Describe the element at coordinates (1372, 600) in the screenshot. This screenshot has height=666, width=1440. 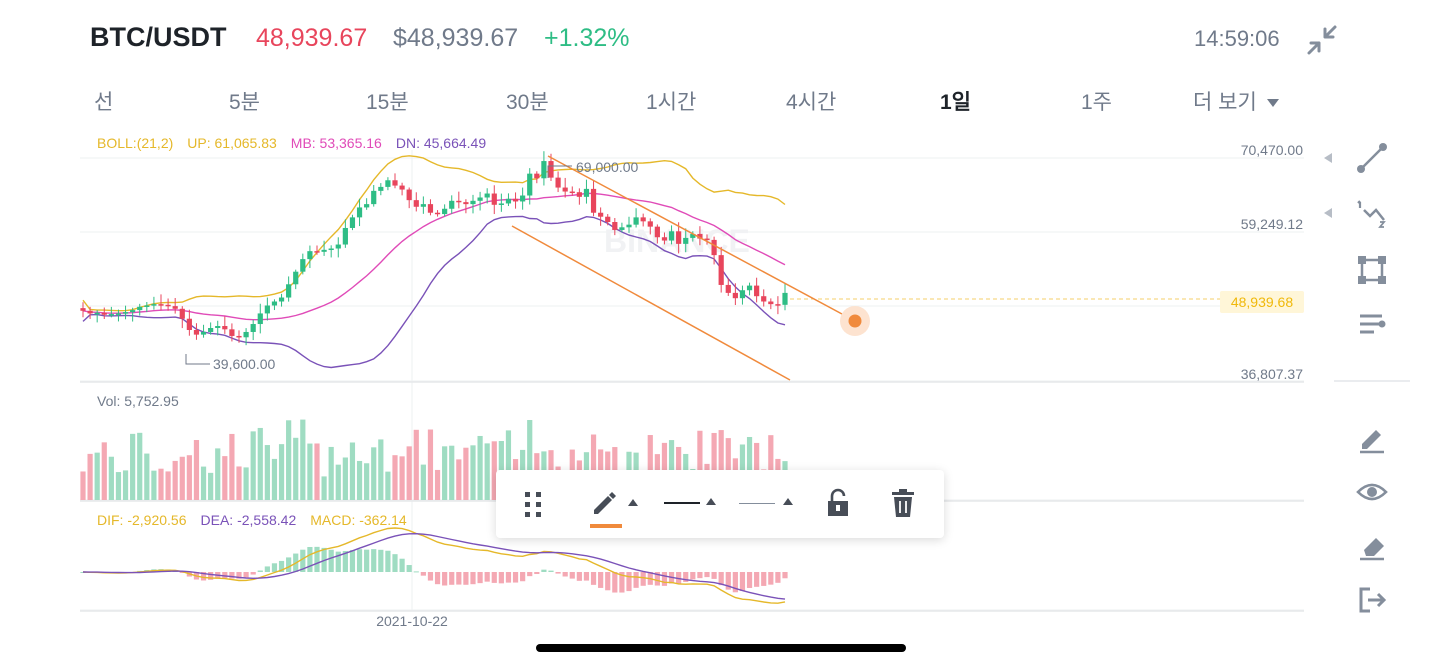
I see `exit-icon` at that location.